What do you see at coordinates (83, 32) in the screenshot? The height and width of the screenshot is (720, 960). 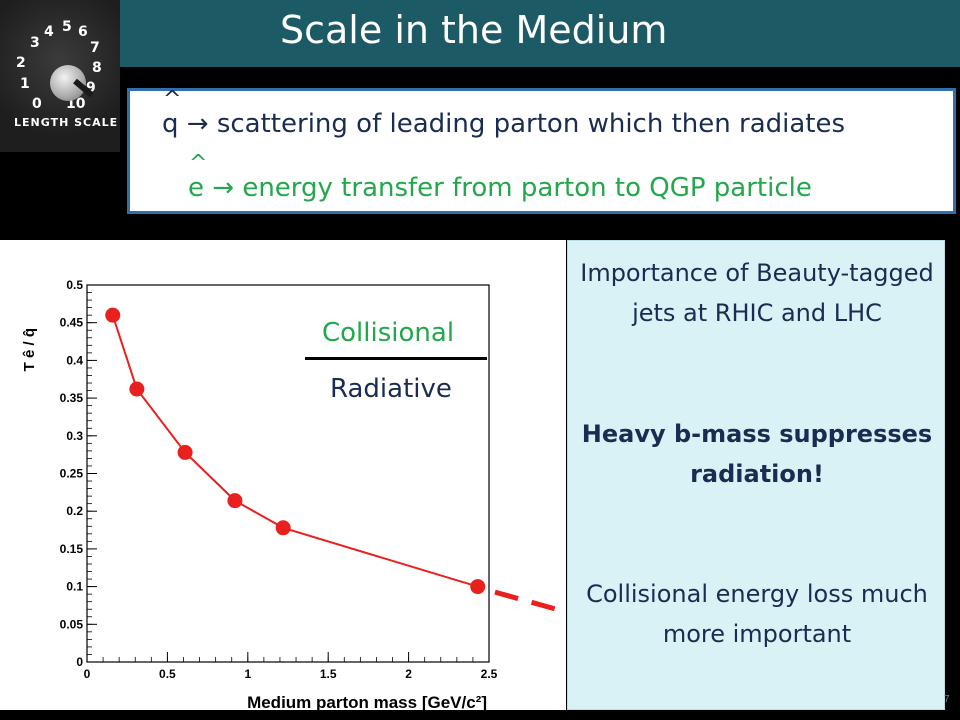 I see `dial-number: 6` at bounding box center [83, 32].